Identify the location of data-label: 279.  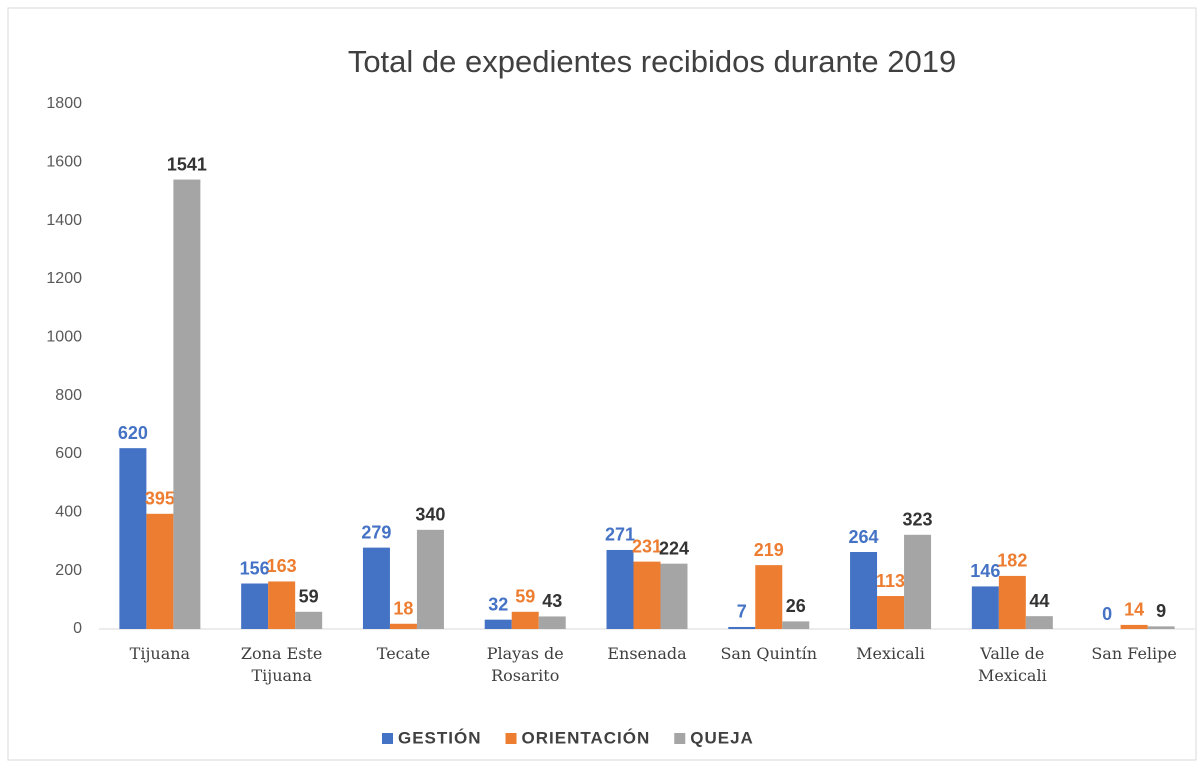
(376, 532).